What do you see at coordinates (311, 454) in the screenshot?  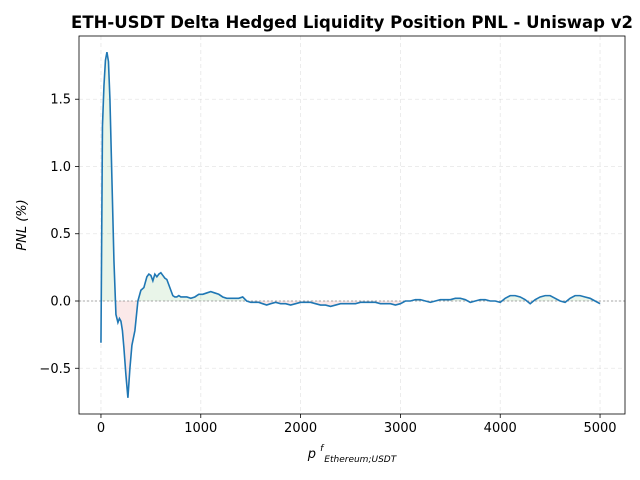 I see `x-axis-label-main: p` at bounding box center [311, 454].